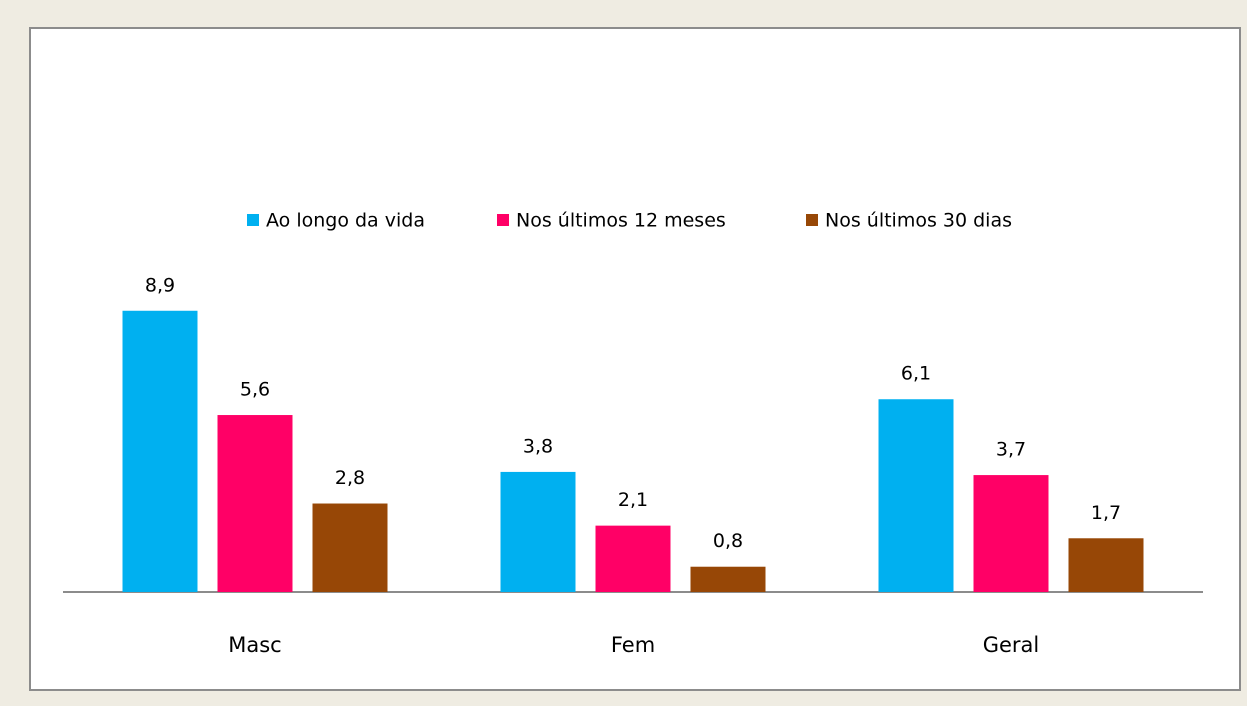 The image size is (1247, 706). I want to click on data-label: 8,9, so click(160, 285).